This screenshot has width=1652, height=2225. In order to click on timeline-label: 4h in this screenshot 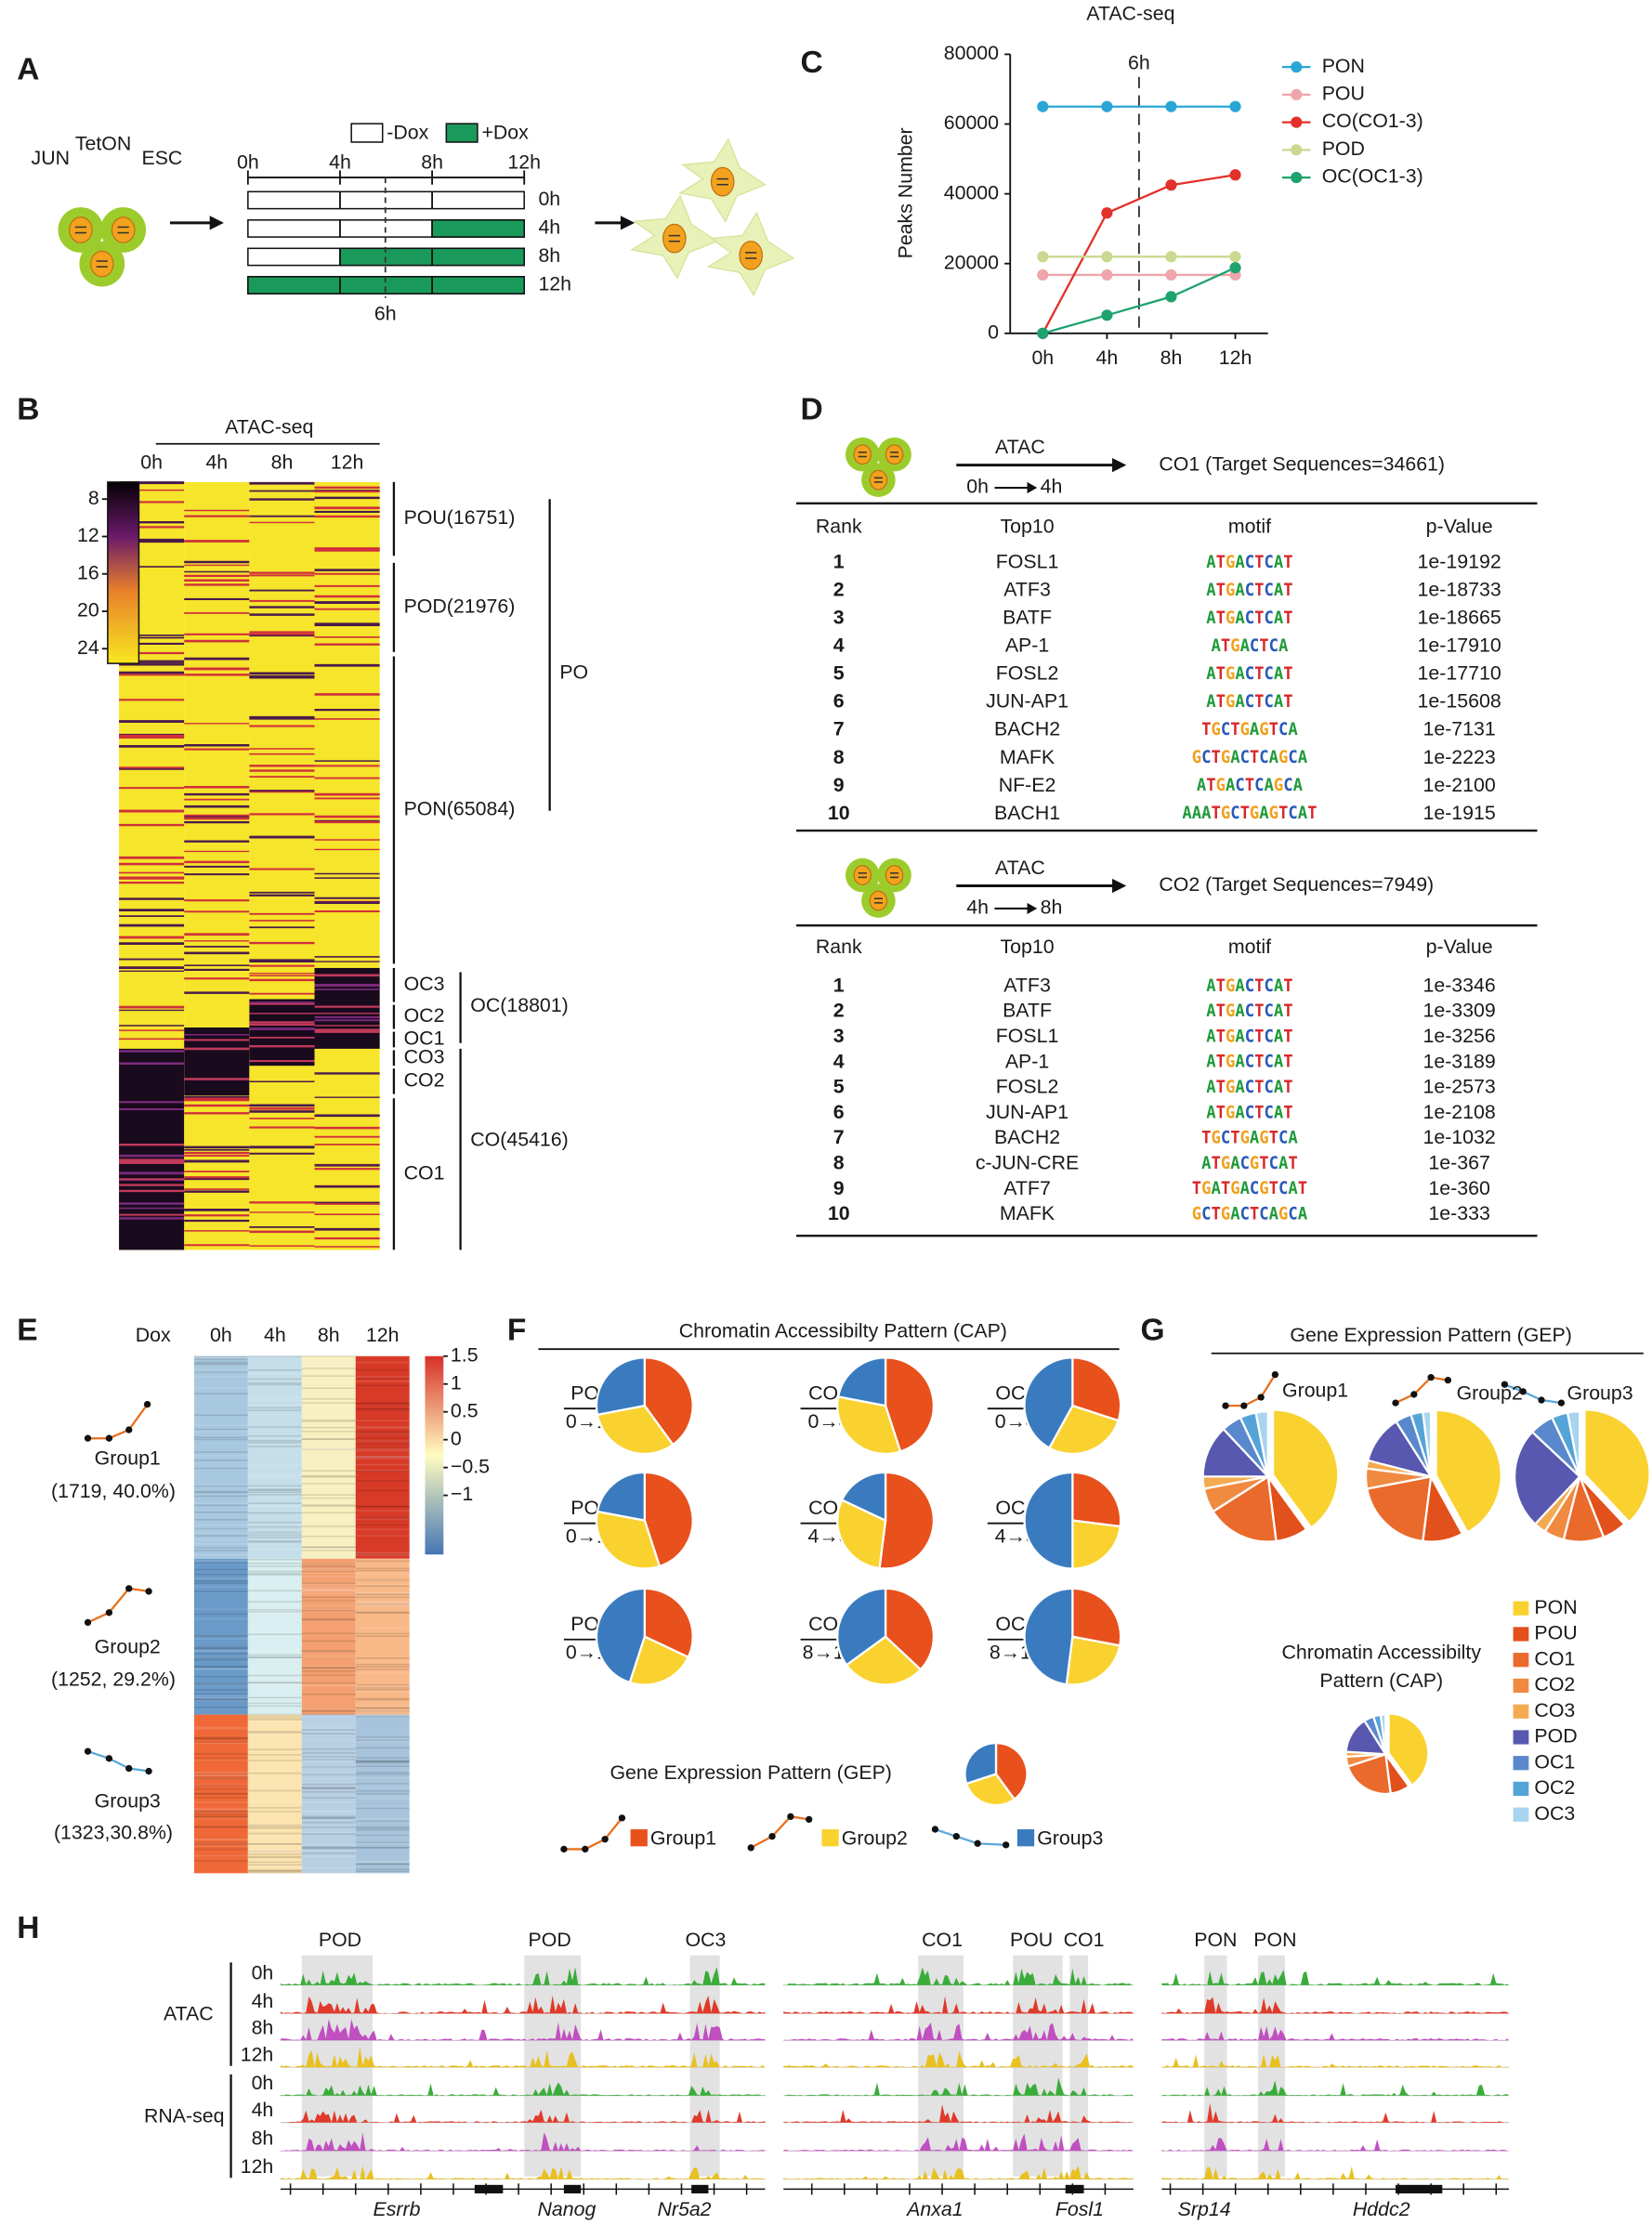, I will do `click(340, 162)`.